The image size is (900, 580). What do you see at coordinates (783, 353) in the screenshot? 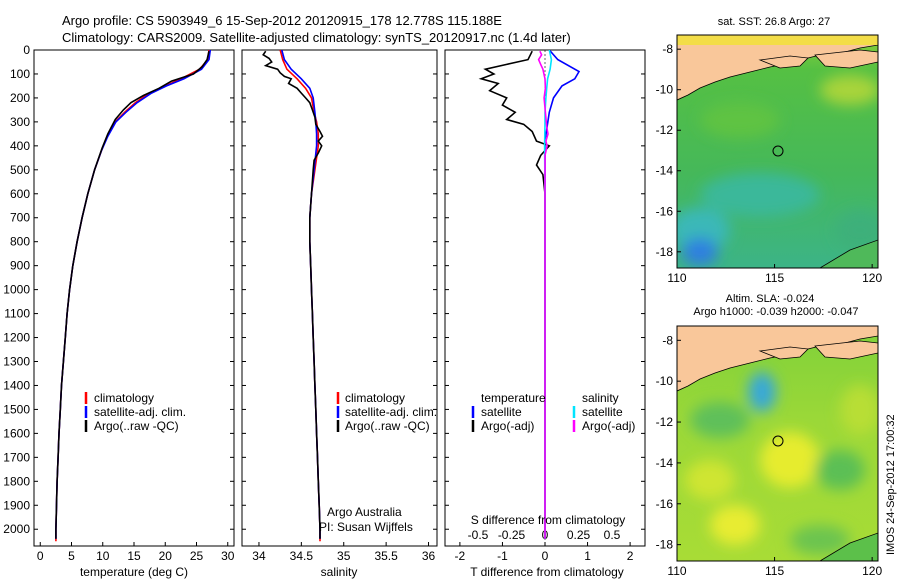
I see `sla-land-bali` at bounding box center [783, 353].